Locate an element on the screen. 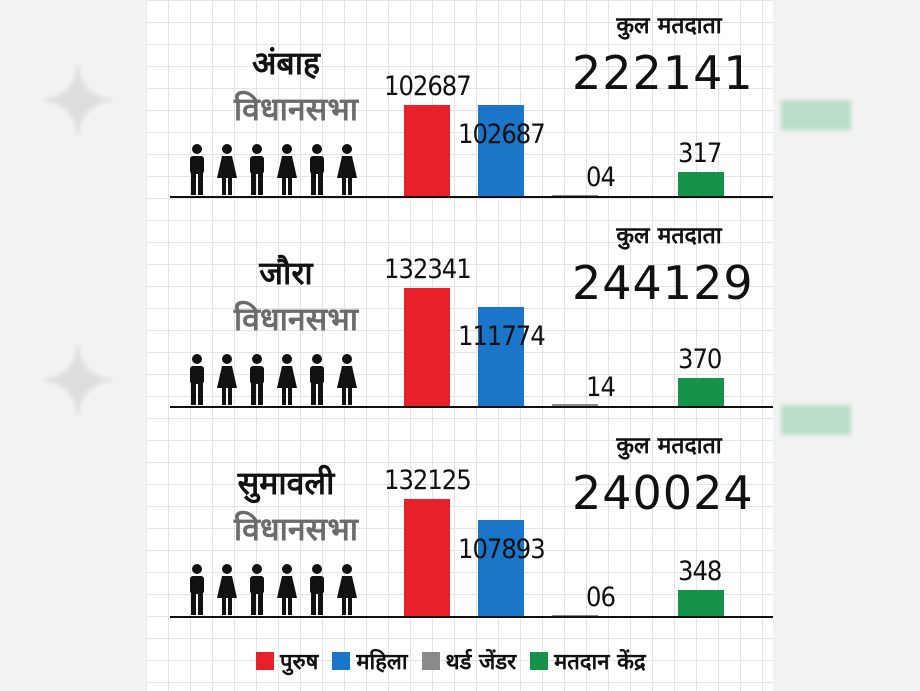  legend-swatch-male is located at coordinates (265, 661).